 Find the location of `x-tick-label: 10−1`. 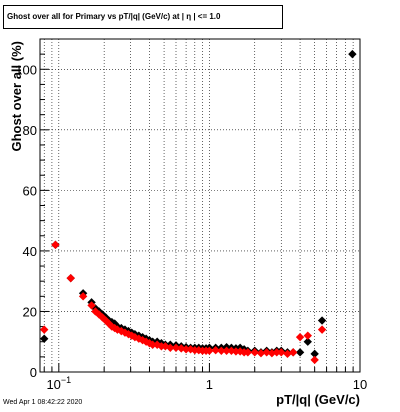

x-tick-label: 10−1 is located at coordinates (58, 383).